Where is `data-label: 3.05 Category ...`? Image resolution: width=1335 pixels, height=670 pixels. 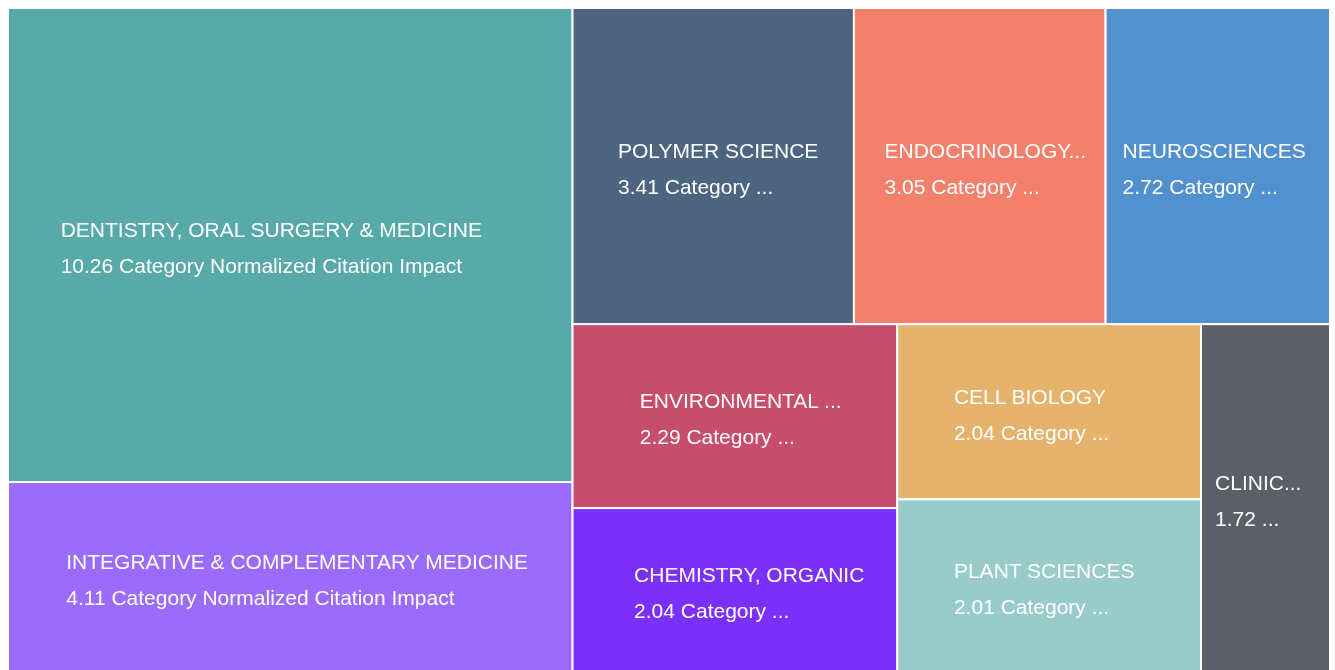 data-label: 3.05 Category ... is located at coordinates (962, 187).